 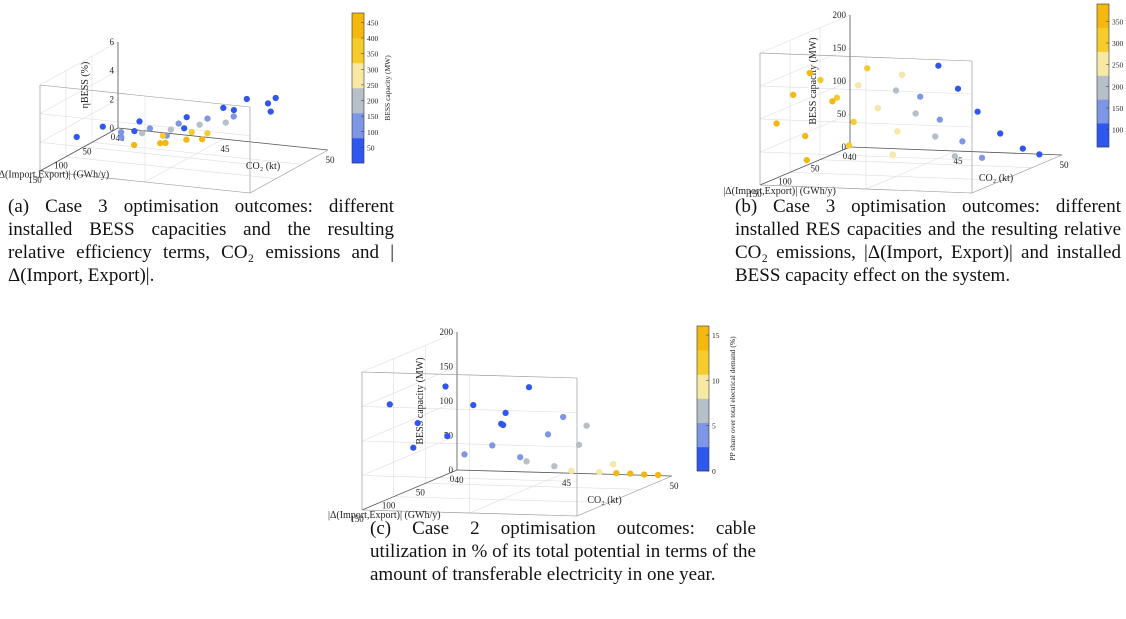 What do you see at coordinates (387, 88) in the screenshot?
I see `colorbar-label: BESS capacity (MW)` at bounding box center [387, 88].